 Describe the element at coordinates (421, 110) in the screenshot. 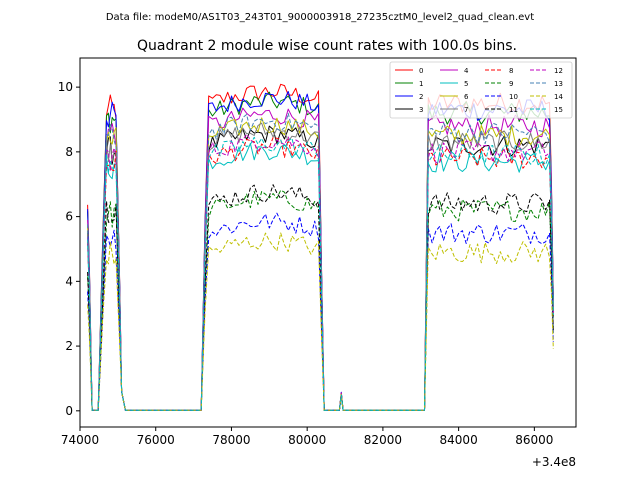

I see `legend-label-3: 3` at that location.